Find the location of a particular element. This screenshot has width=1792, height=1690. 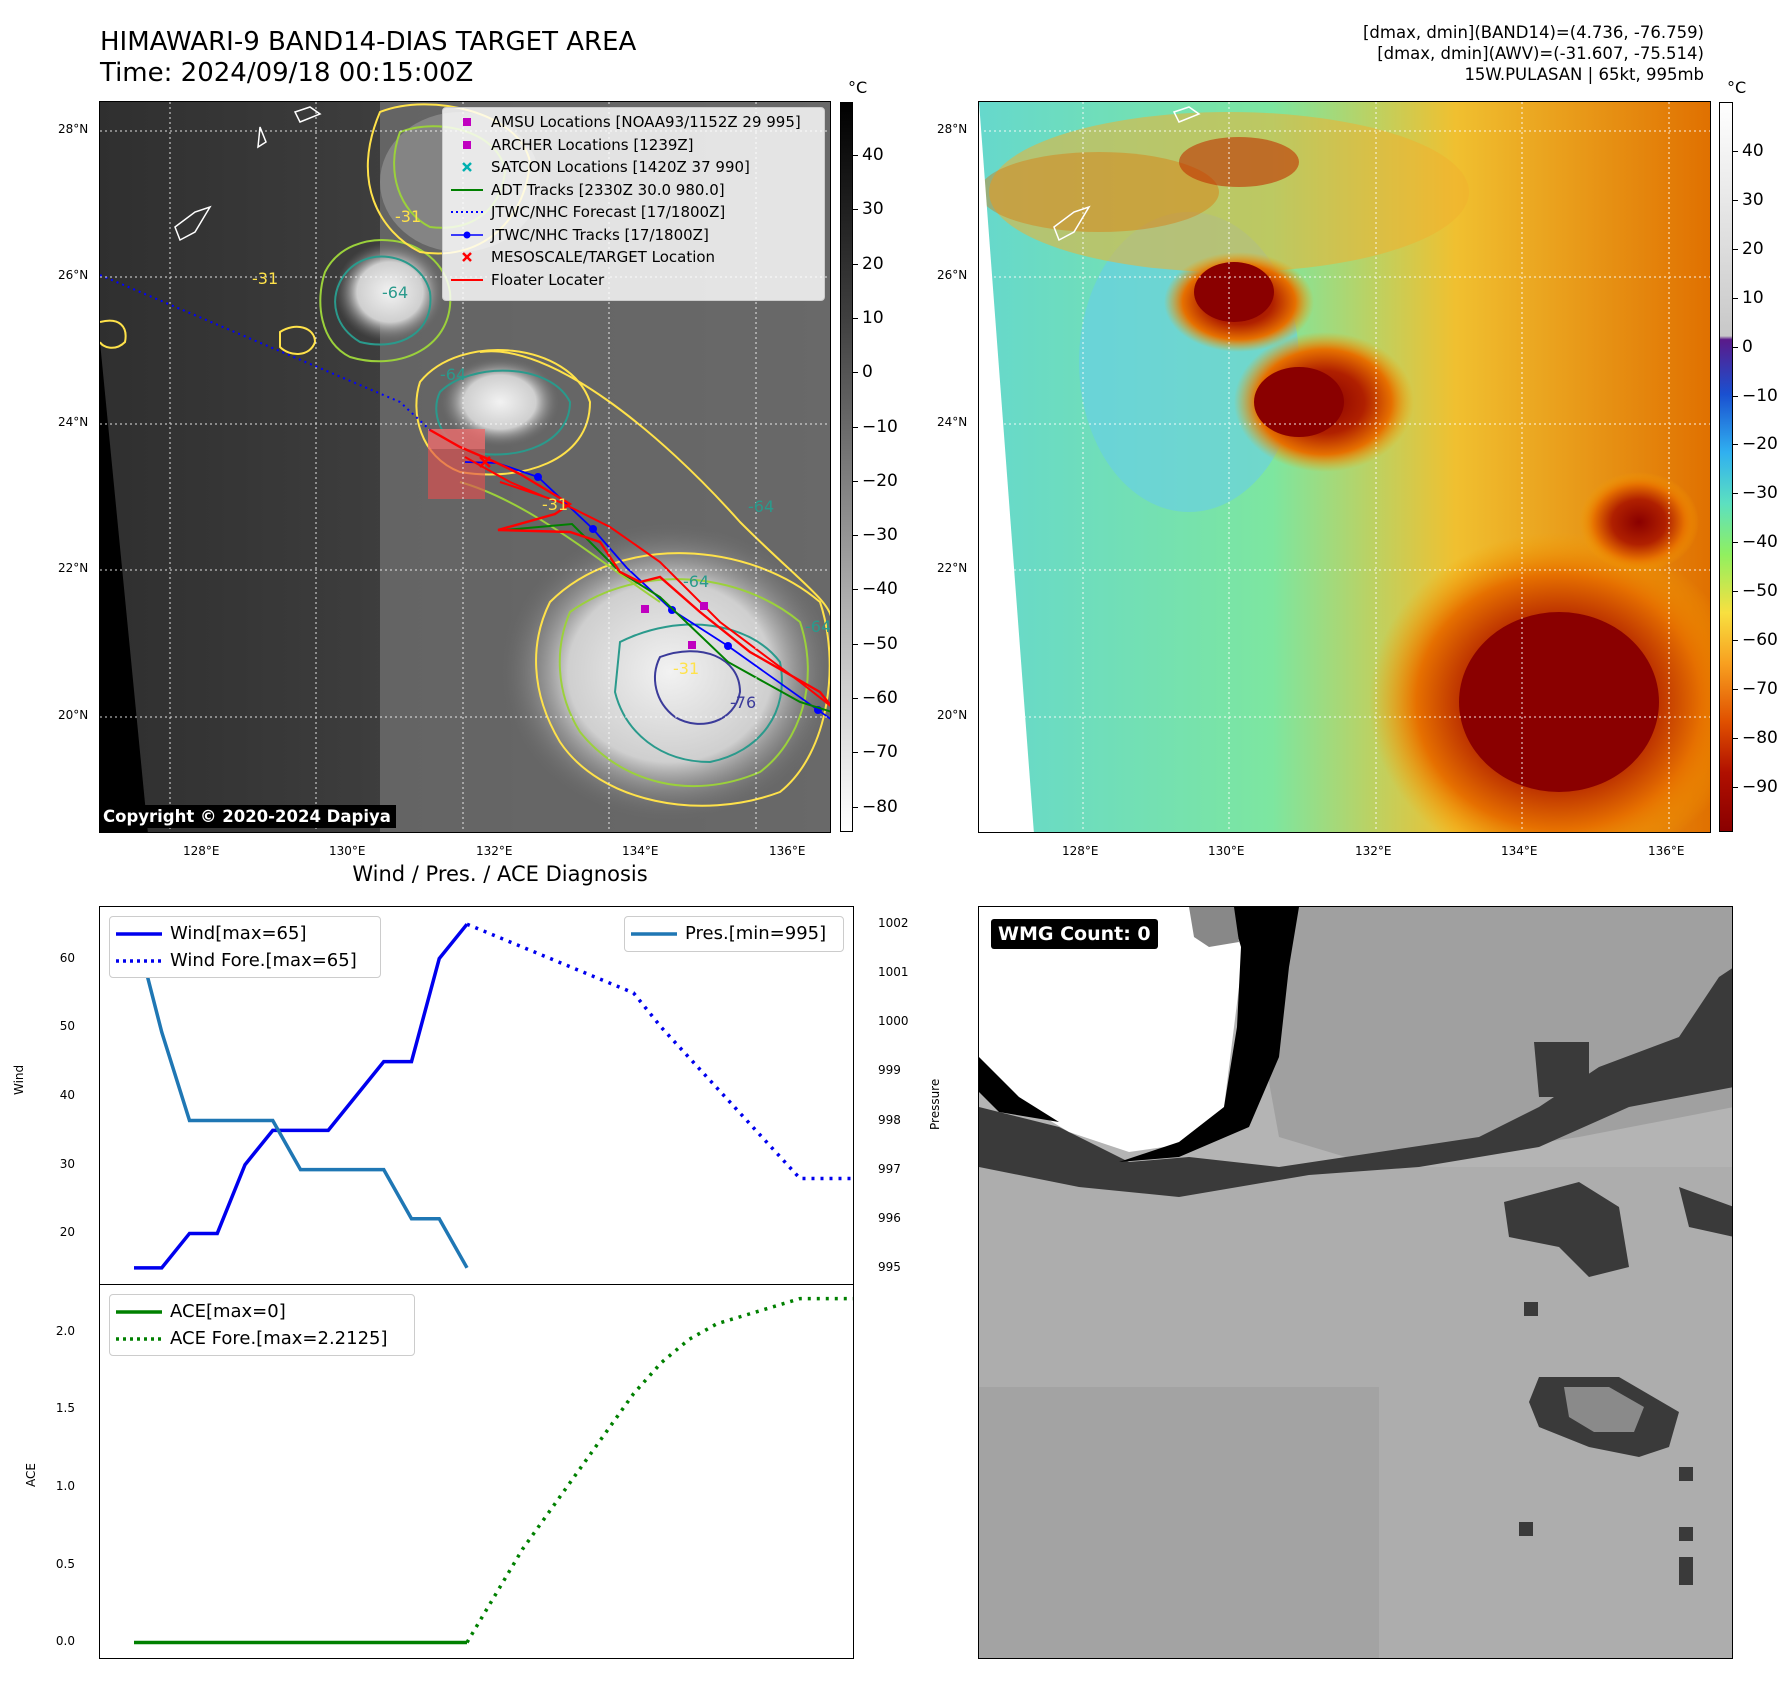

colorbar-tick: 40 is located at coordinates (1753, 151).